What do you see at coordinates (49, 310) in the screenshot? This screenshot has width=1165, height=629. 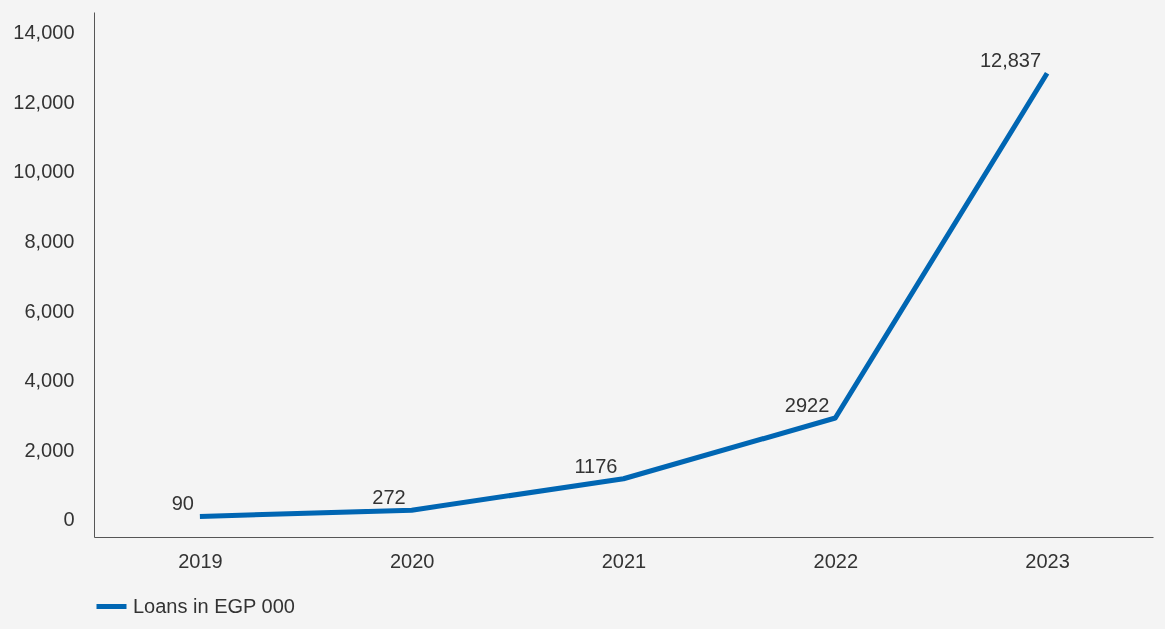 I see `y-tick-label: 6,000` at bounding box center [49, 310].